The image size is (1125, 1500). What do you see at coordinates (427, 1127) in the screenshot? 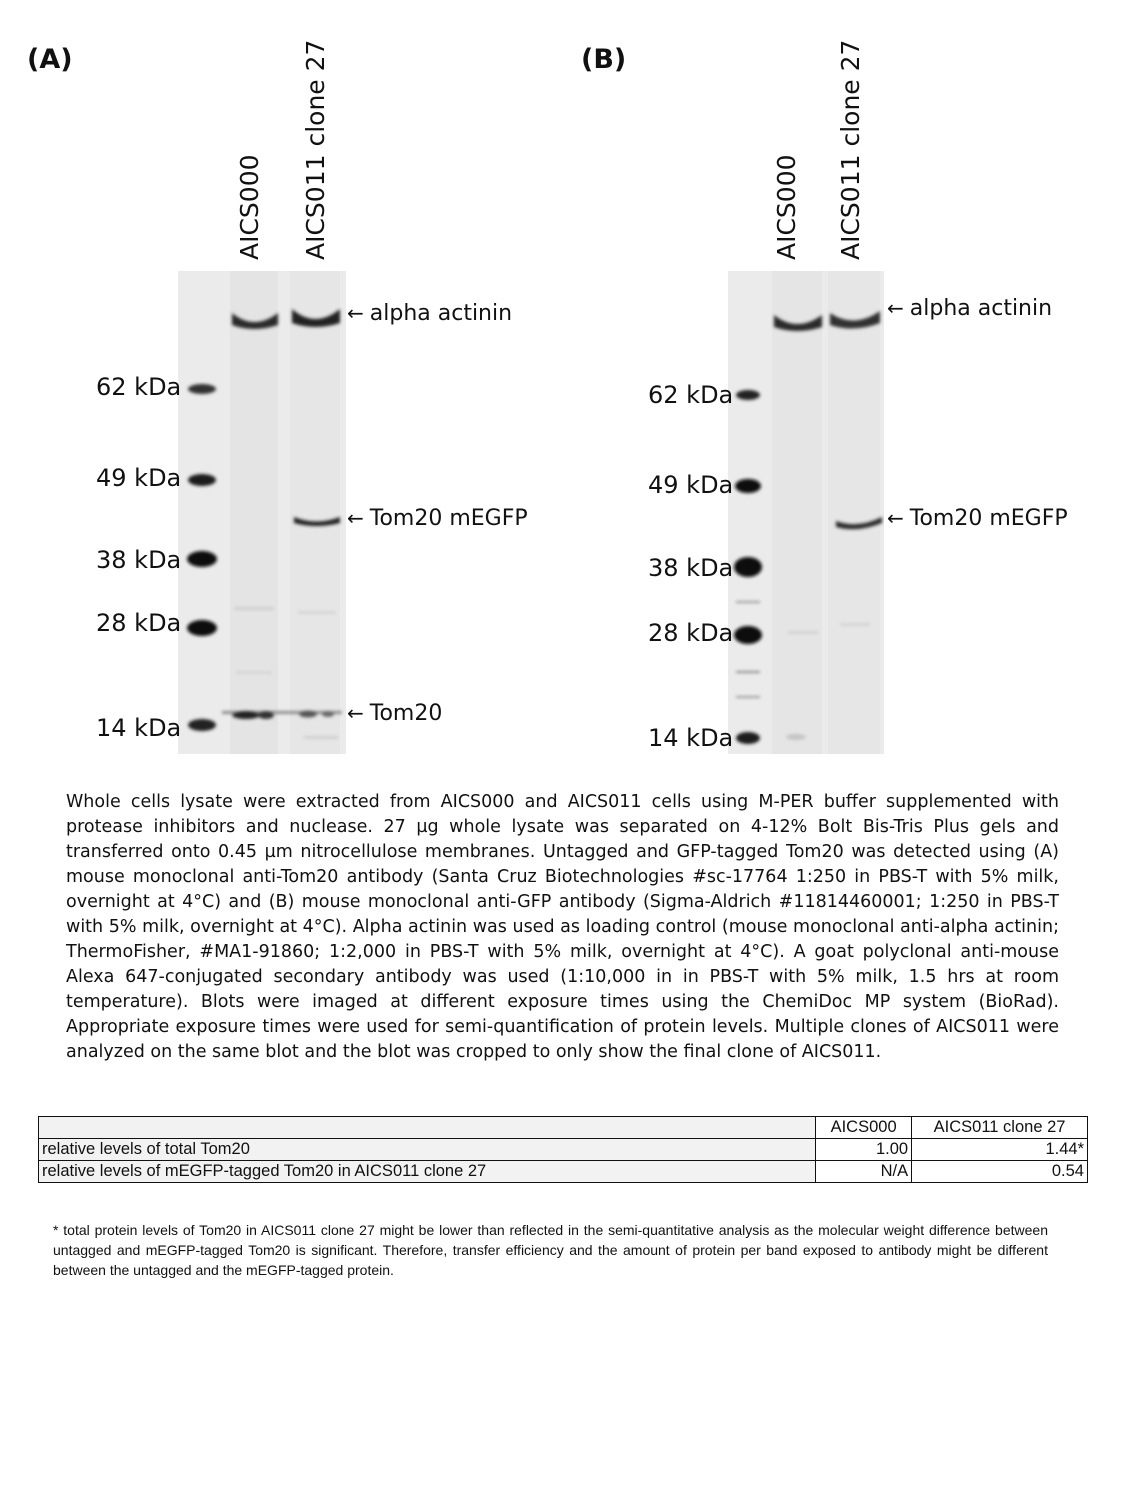
I see `table-header-cell` at bounding box center [427, 1127].